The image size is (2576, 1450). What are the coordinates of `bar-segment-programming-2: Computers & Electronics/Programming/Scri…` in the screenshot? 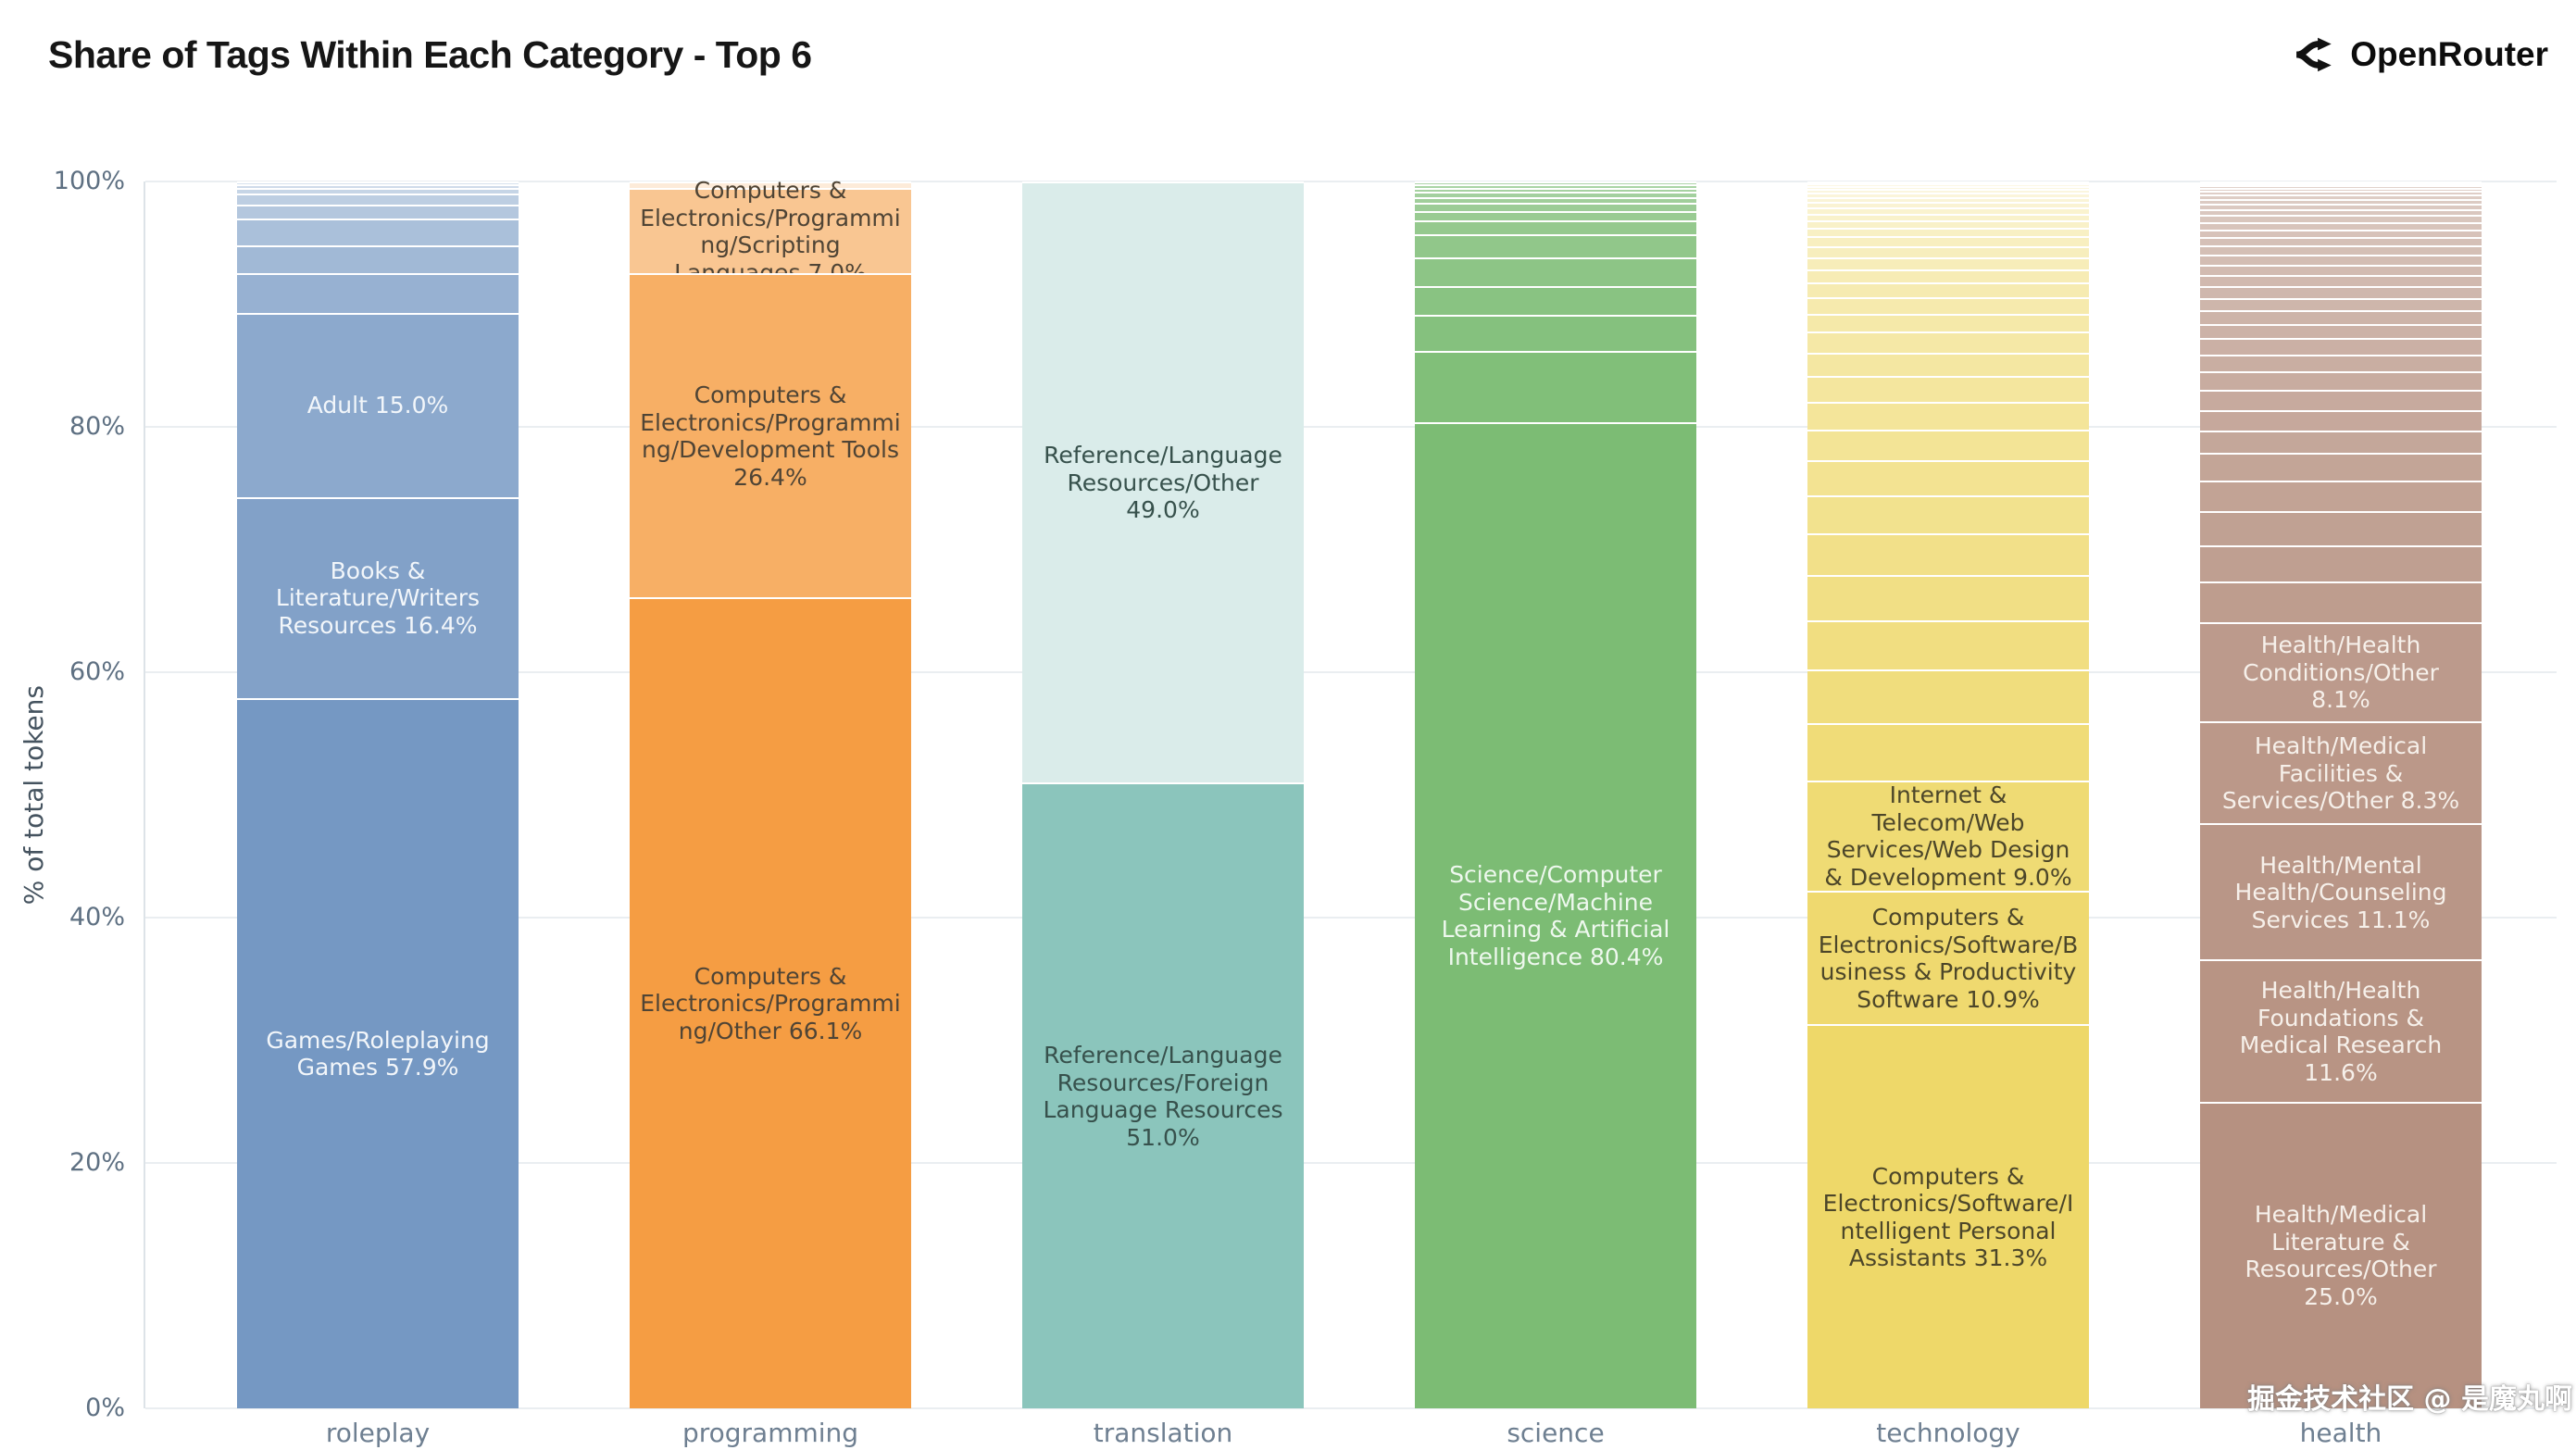 It's located at (770, 231).